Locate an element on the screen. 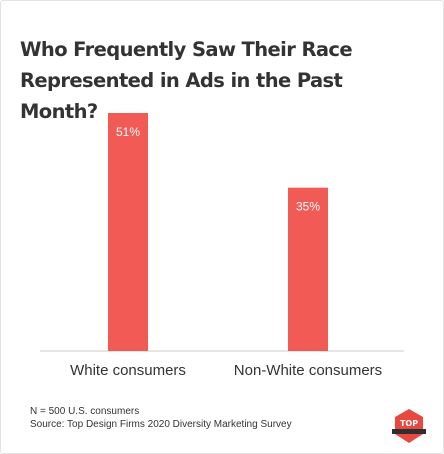 This screenshot has width=444, height=454. top-design-firms-badge-icon: TOP is located at coordinates (409, 426).